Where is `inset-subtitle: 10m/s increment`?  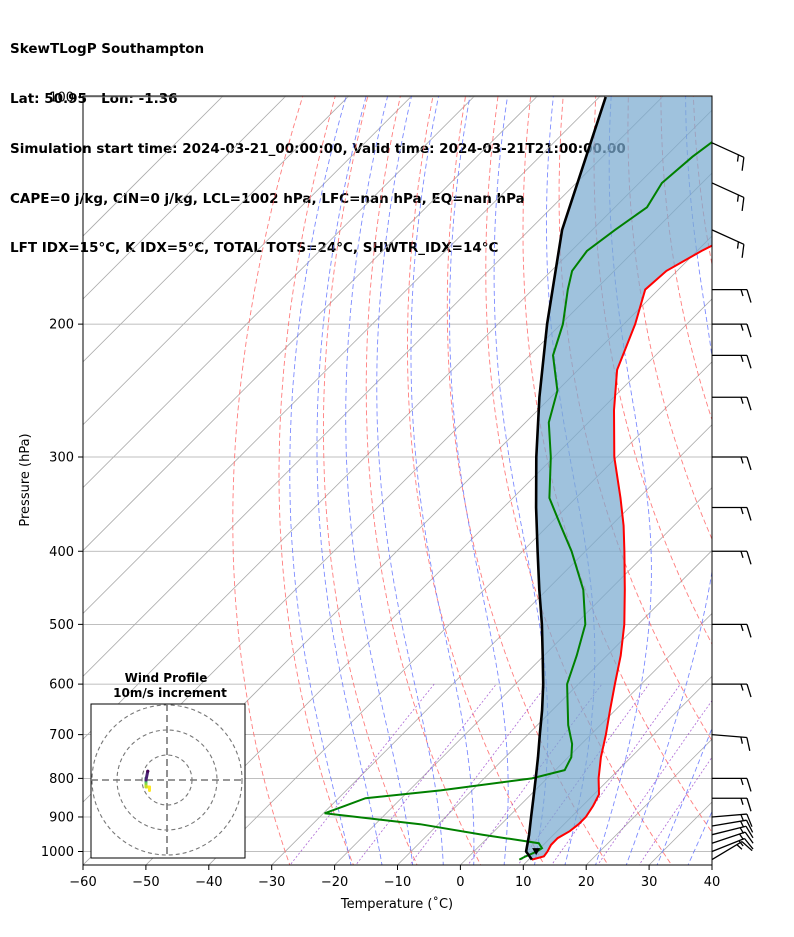
inset-subtitle: 10m/s increment is located at coordinates (170, 693).